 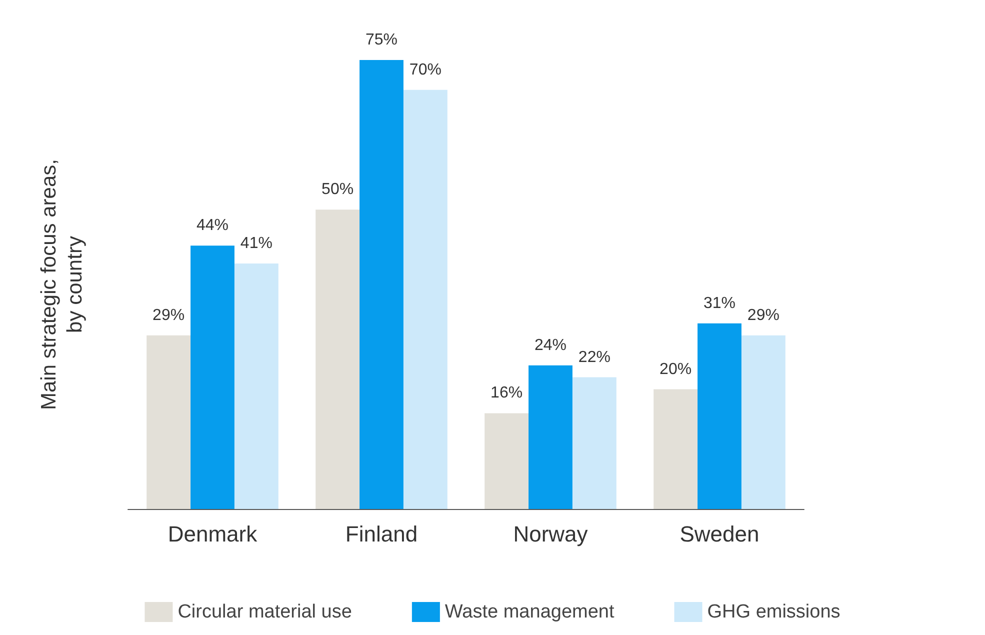 I want to click on x-tick-label: Finland, so click(x=381, y=534).